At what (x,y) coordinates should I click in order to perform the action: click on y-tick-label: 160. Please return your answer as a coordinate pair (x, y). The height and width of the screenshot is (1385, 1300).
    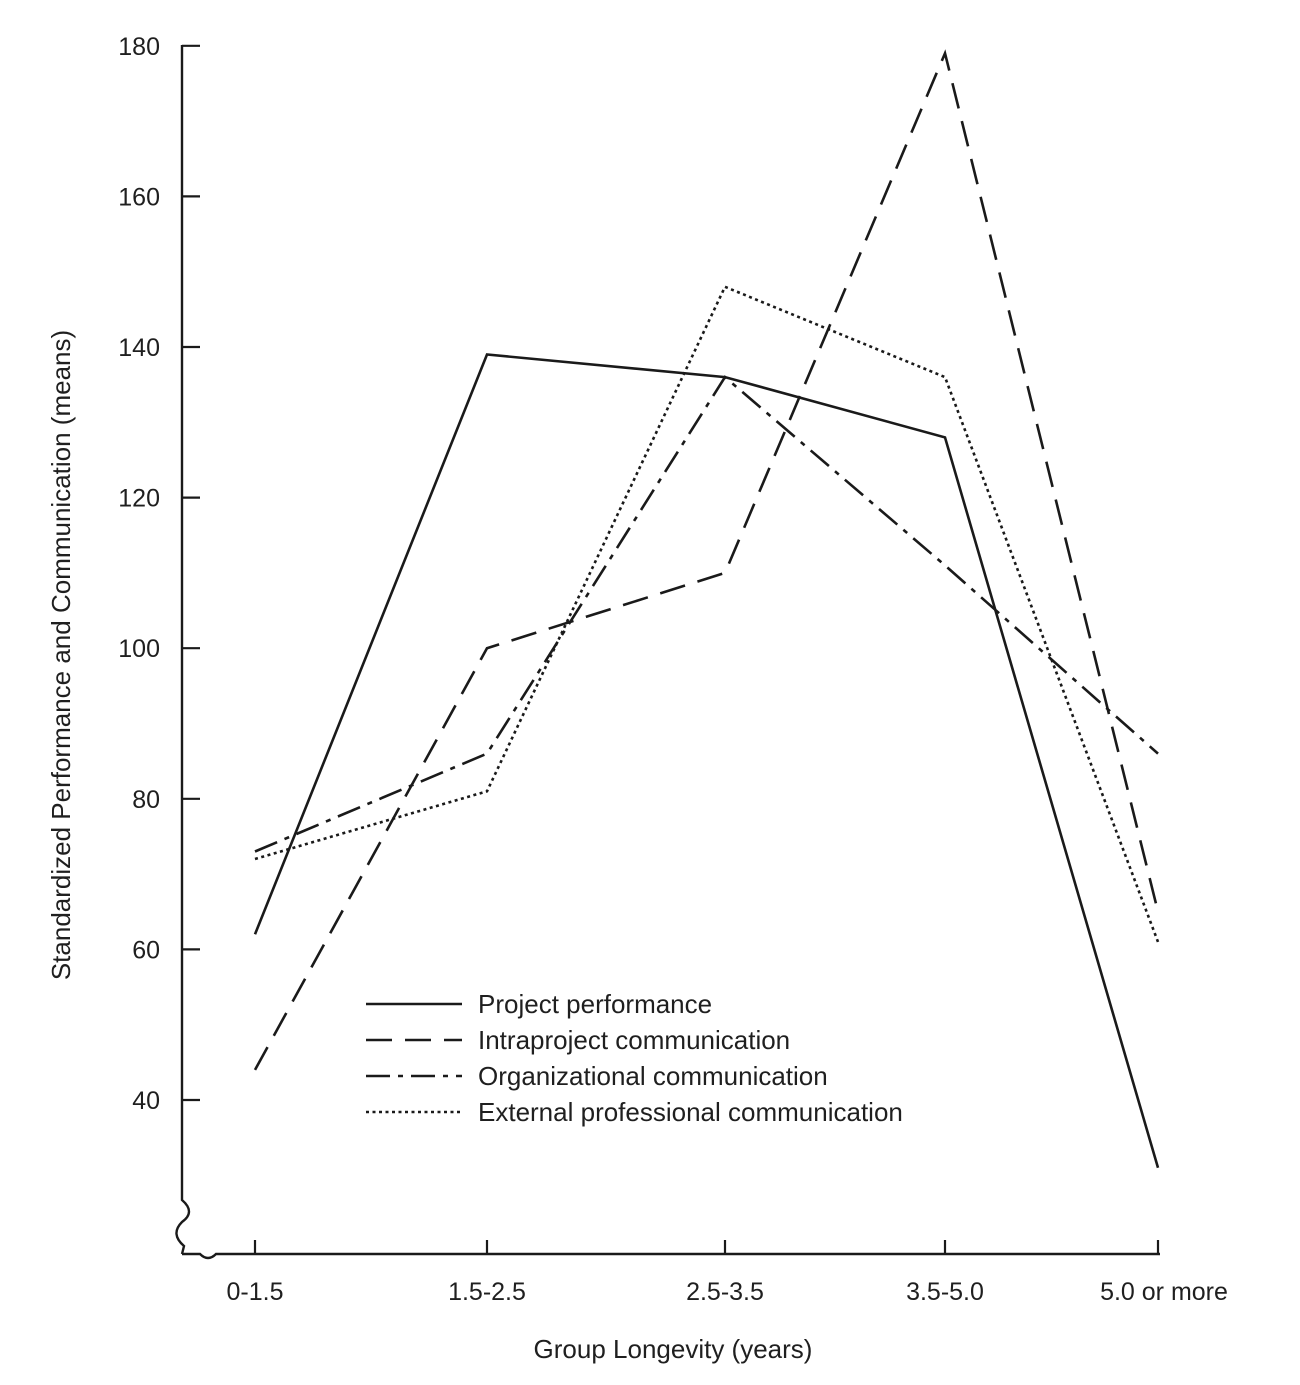
    Looking at the image, I should click on (139, 197).